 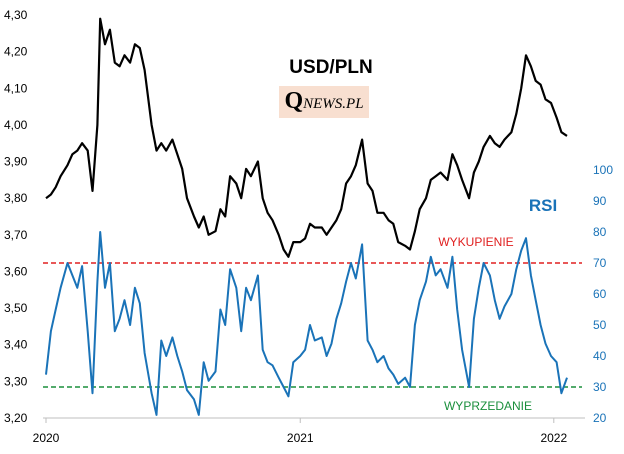 I want to click on right-axis-tick-label: 70, so click(x=600, y=263).